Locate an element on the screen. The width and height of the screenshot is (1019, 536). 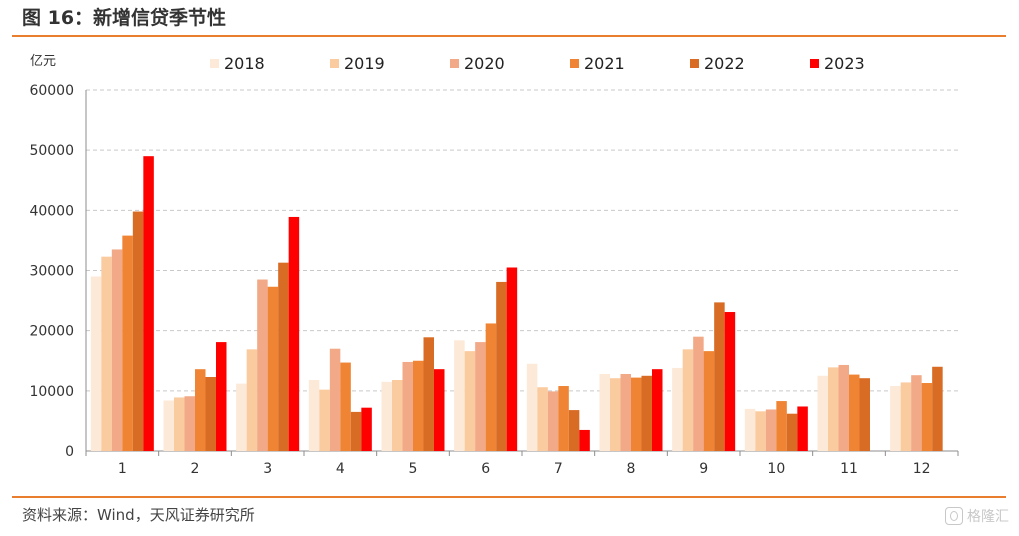
figure-title: 图 16：新增信贷季节性 is located at coordinates (124, 18).